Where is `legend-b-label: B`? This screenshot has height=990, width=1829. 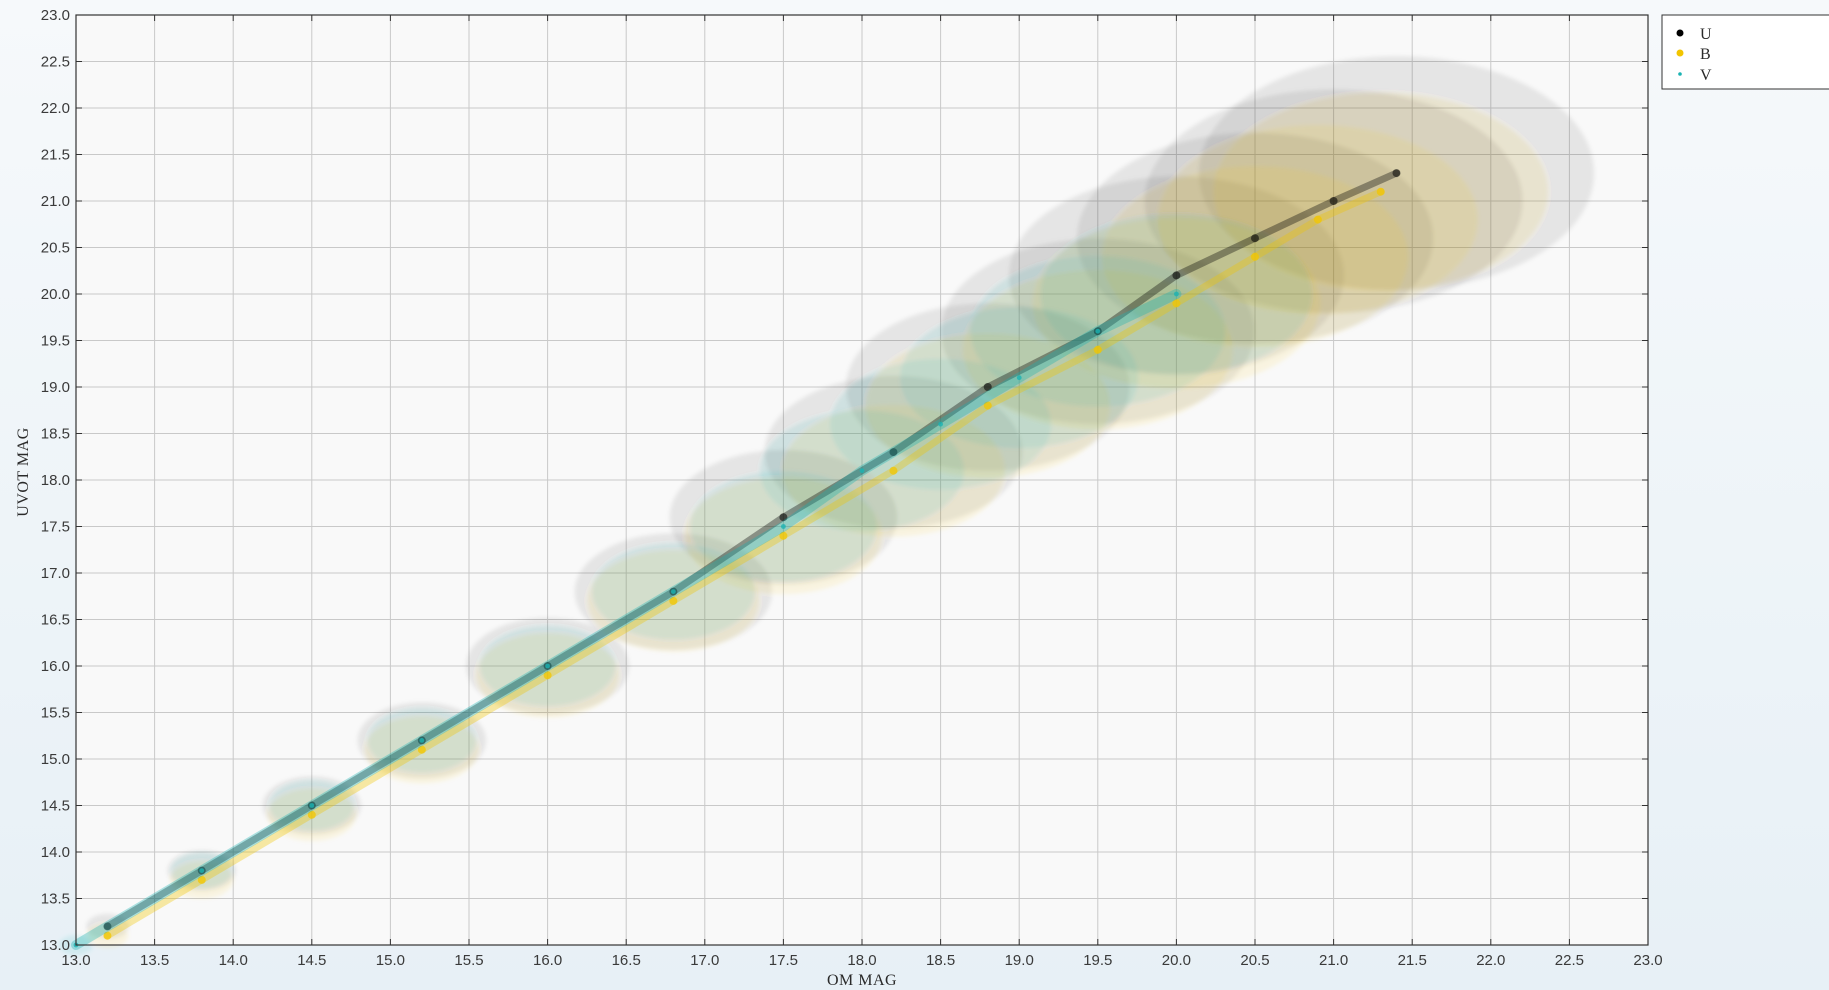 legend-b-label: B is located at coordinates (1705, 54).